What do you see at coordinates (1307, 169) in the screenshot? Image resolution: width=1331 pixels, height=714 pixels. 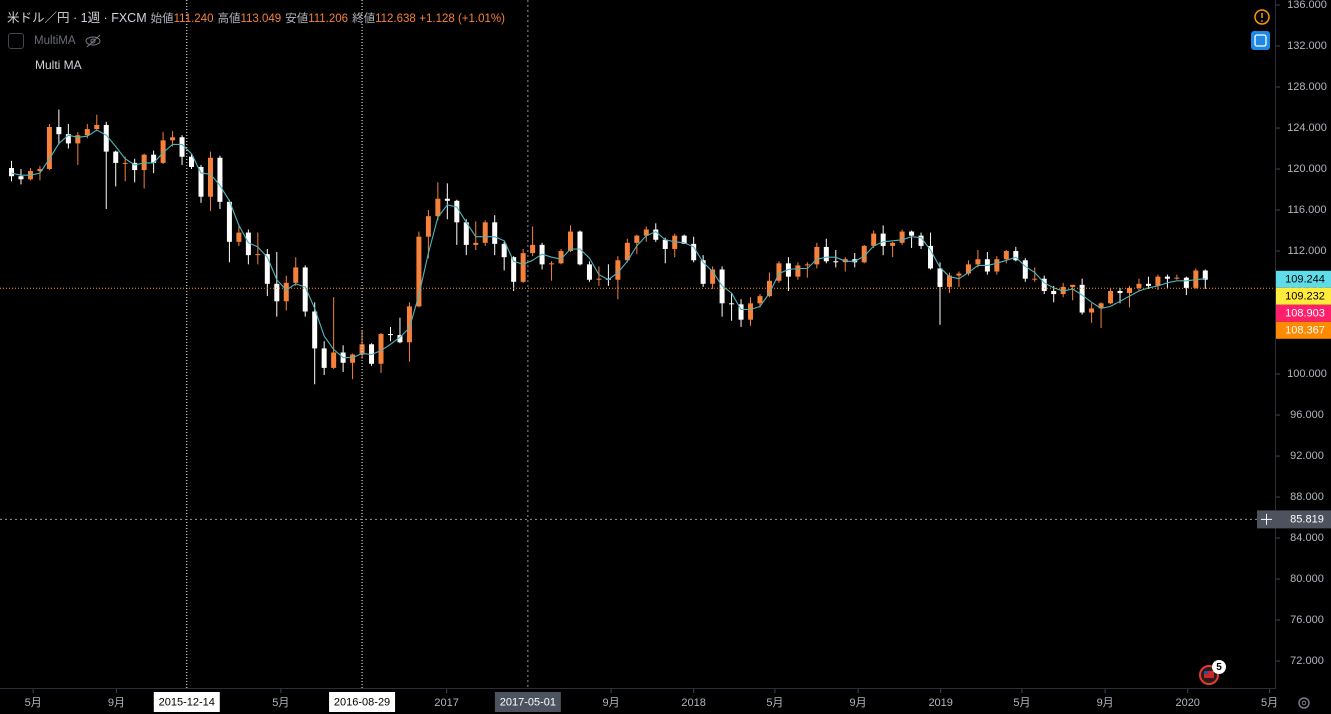 I see `y-tick-label: 120.000` at bounding box center [1307, 169].